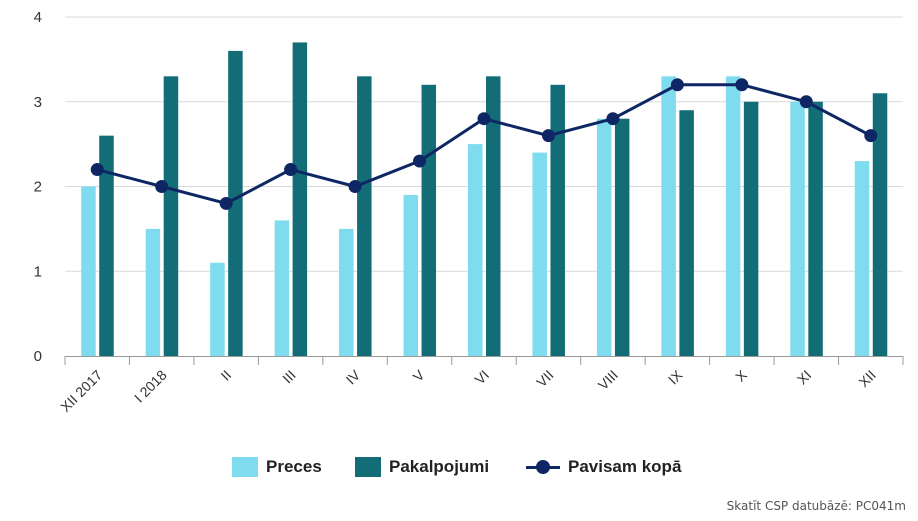 The image size is (918, 521). I want to click on legend-swatch-pavisam, so click(543, 467).